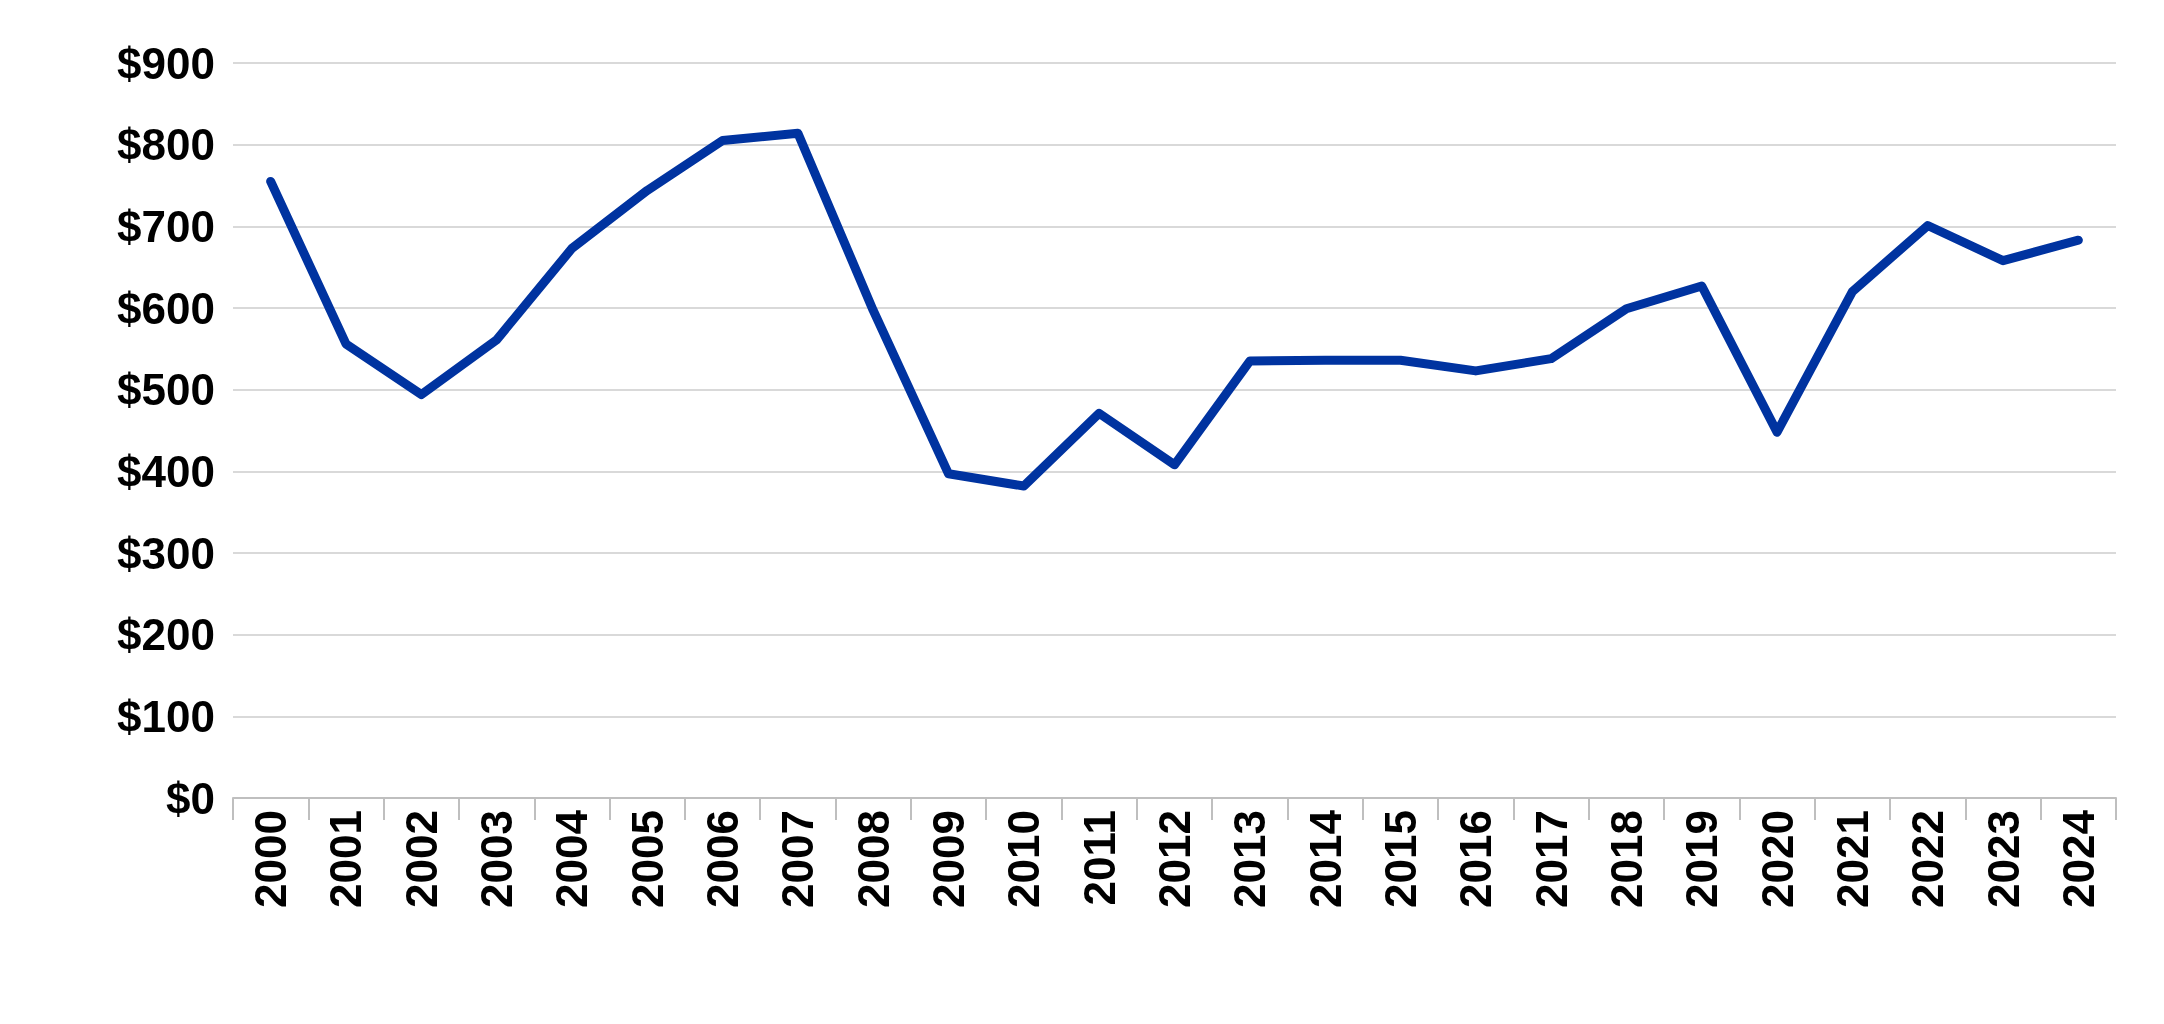 The image size is (2164, 1024). What do you see at coordinates (166, 716) in the screenshot?
I see `y-tick-label: $100` at bounding box center [166, 716].